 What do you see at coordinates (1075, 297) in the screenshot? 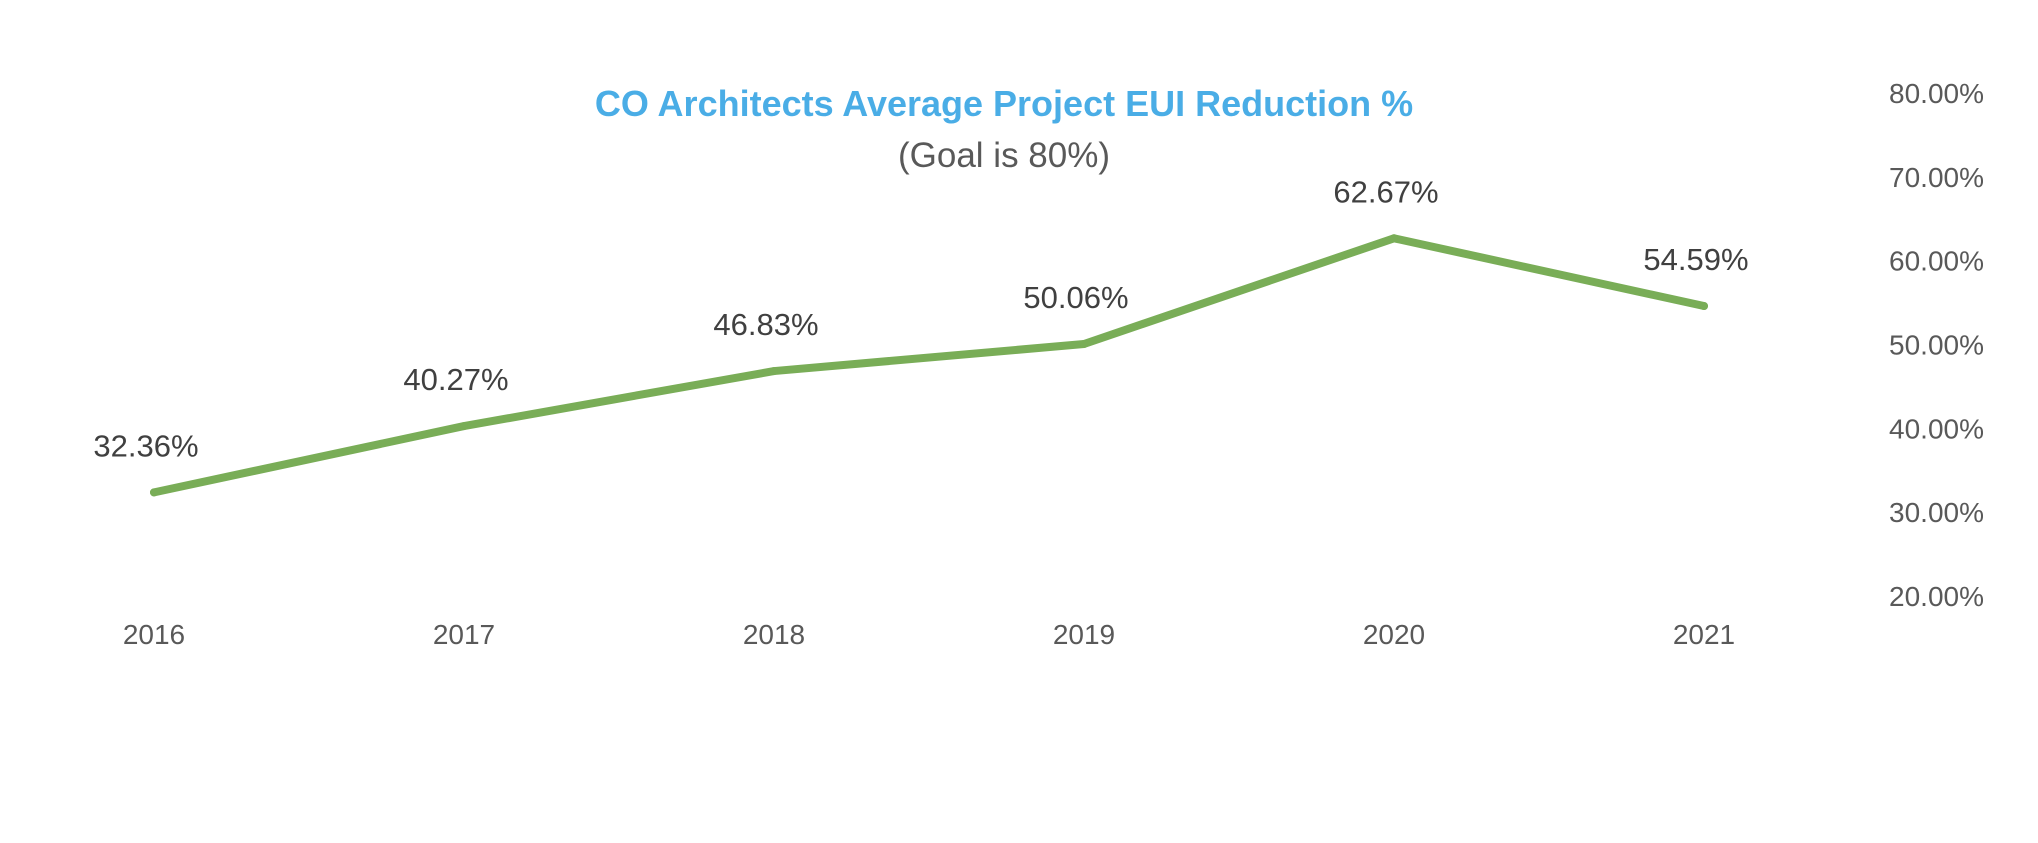
I see `data-label: 50.06%` at bounding box center [1075, 297].